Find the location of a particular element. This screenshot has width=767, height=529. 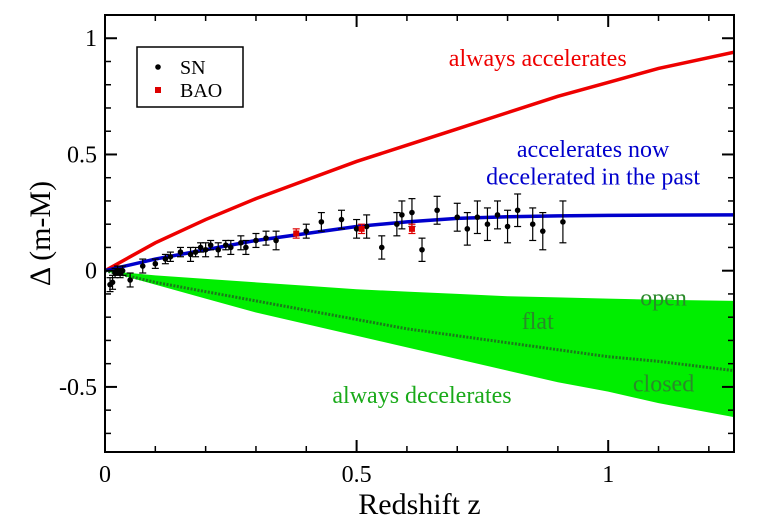

annotation-1: accelerates now is located at coordinates (593, 150).